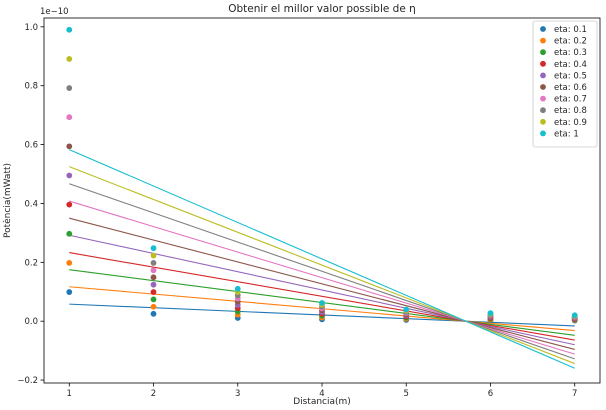  What do you see at coordinates (570, 65) in the screenshot?
I see `legend-entry: eta: 0.4` at bounding box center [570, 65].